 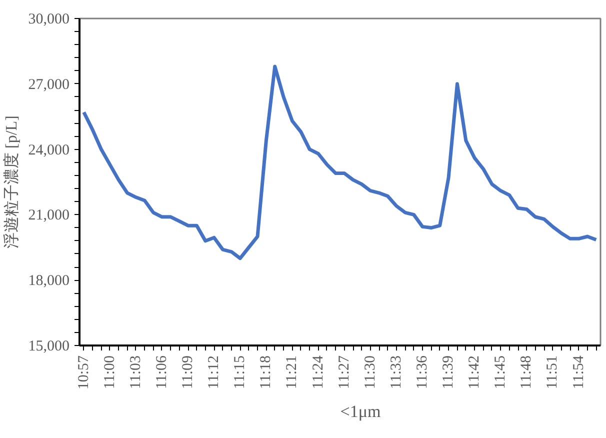 What do you see at coordinates (136, 372) in the screenshot?
I see `x-tick-label: 11:03` at bounding box center [136, 372].